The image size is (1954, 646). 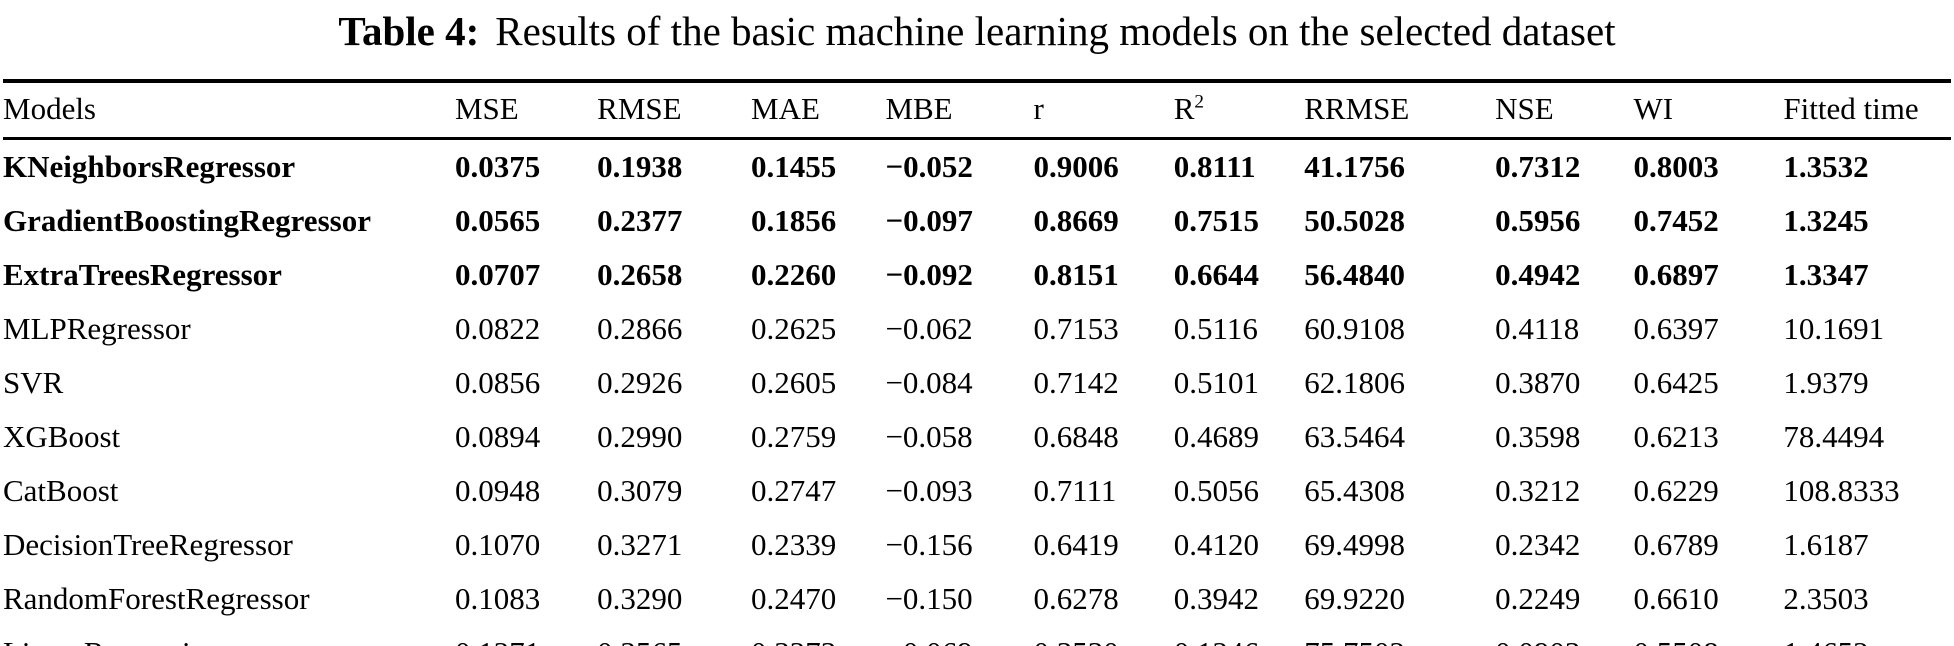 What do you see at coordinates (1826, 383) in the screenshot?
I see `value-cell-fitted-time: 1.9379` at bounding box center [1826, 383].